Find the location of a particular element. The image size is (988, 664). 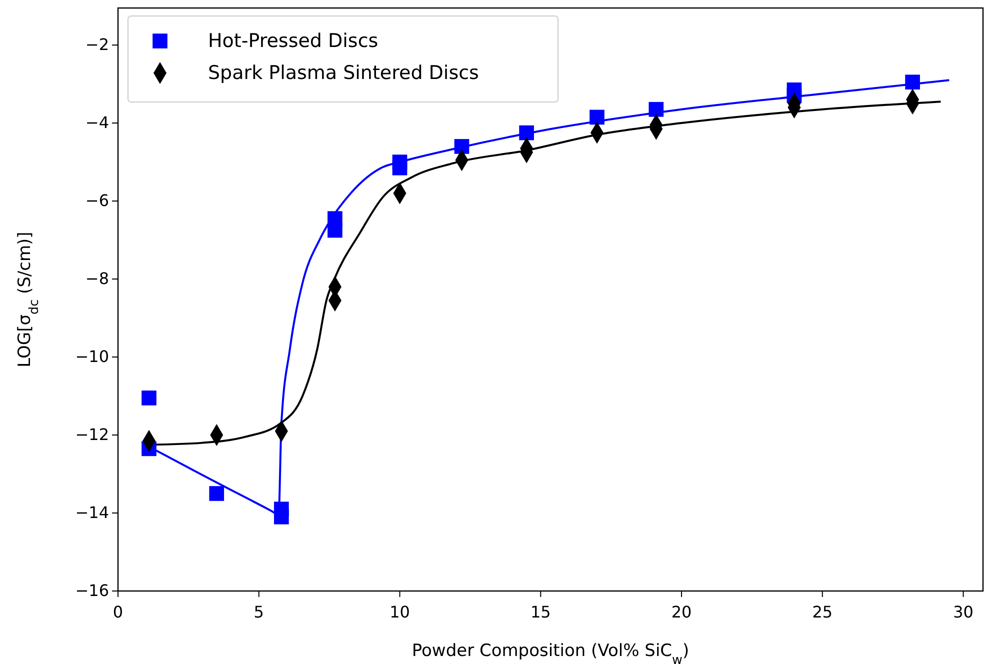

y-tick-label: −12 is located at coordinates (92, 434).